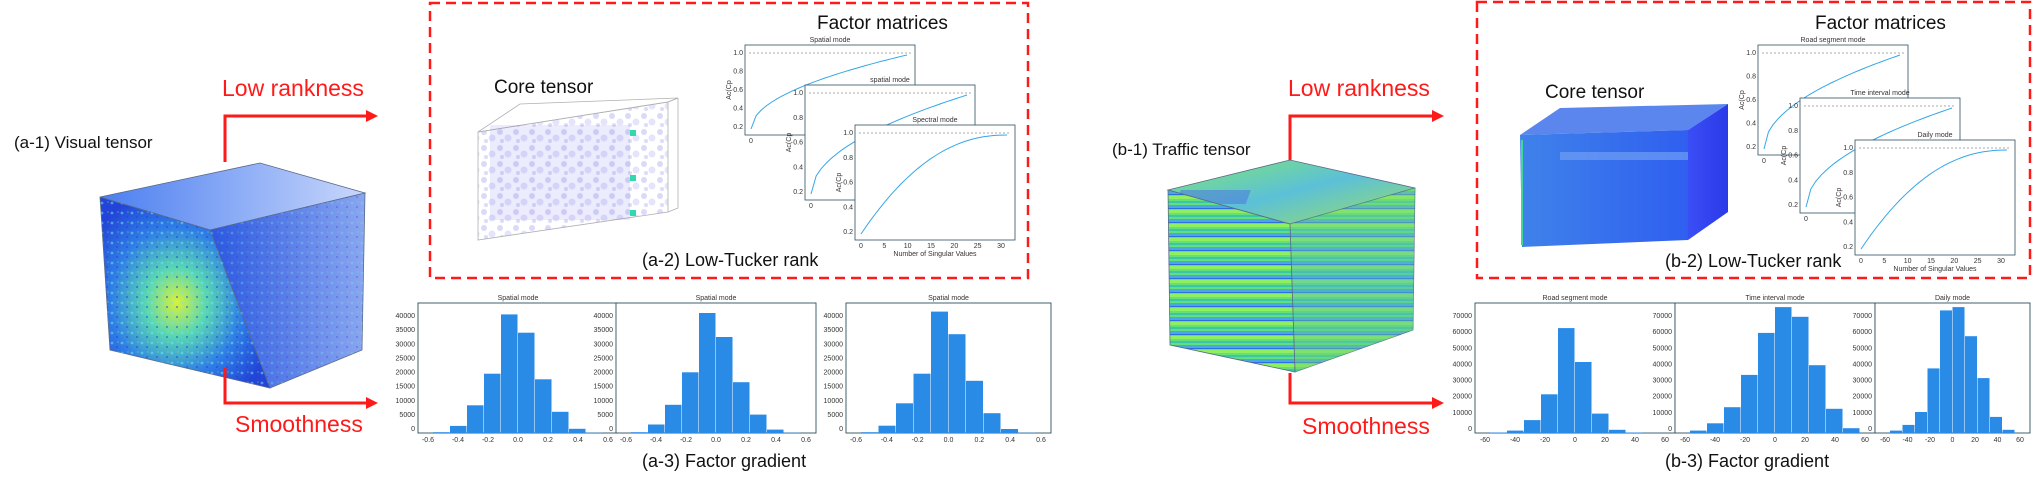 Image resolution: width=2035 pixels, height=480 pixels. I want to click on histogram-ytick: 20000, so click(406, 373).